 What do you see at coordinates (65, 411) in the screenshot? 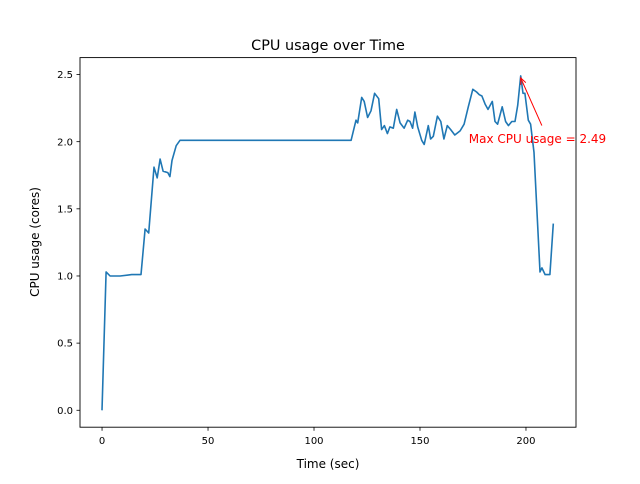
I see `y-tick-label: 0.0` at bounding box center [65, 411].